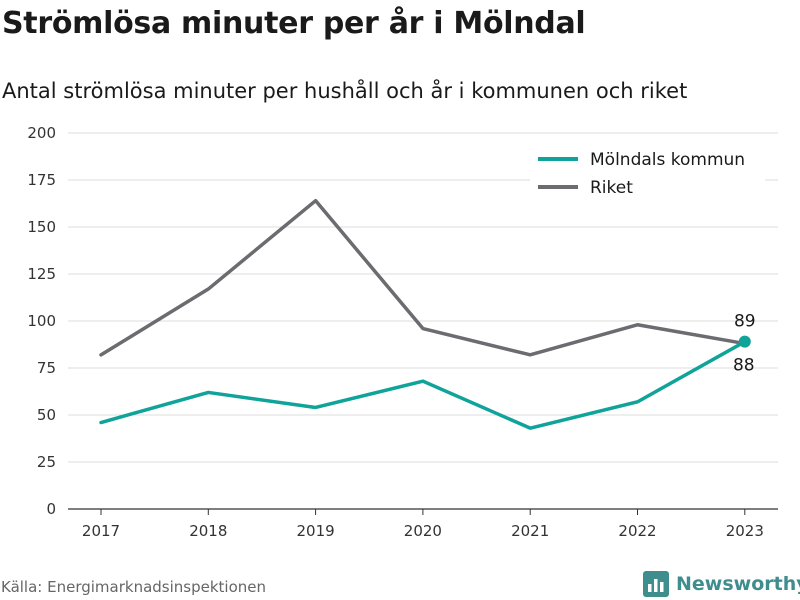  I want to click on y-tick-label: 175, so click(41, 180).